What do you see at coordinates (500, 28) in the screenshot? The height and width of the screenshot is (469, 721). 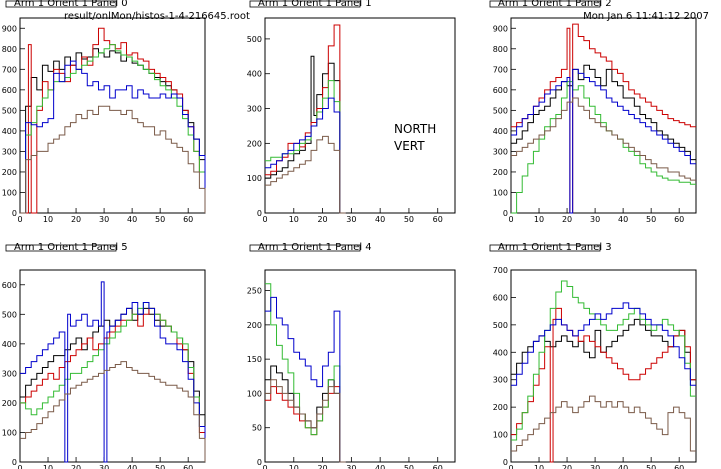 I see `y-tick-label: 900` at bounding box center [500, 28].